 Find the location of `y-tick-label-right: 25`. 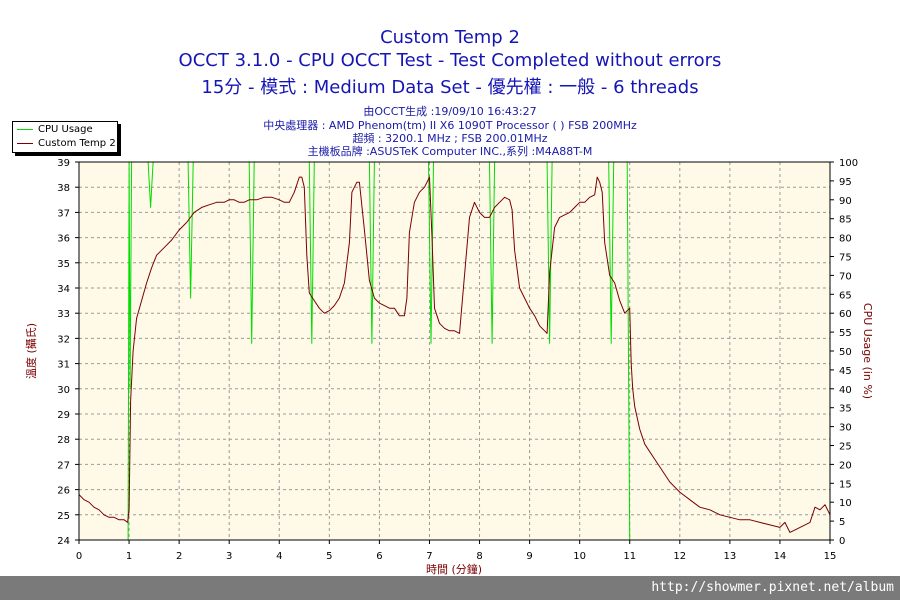

y-tick-label-right: 25 is located at coordinates (845, 447).